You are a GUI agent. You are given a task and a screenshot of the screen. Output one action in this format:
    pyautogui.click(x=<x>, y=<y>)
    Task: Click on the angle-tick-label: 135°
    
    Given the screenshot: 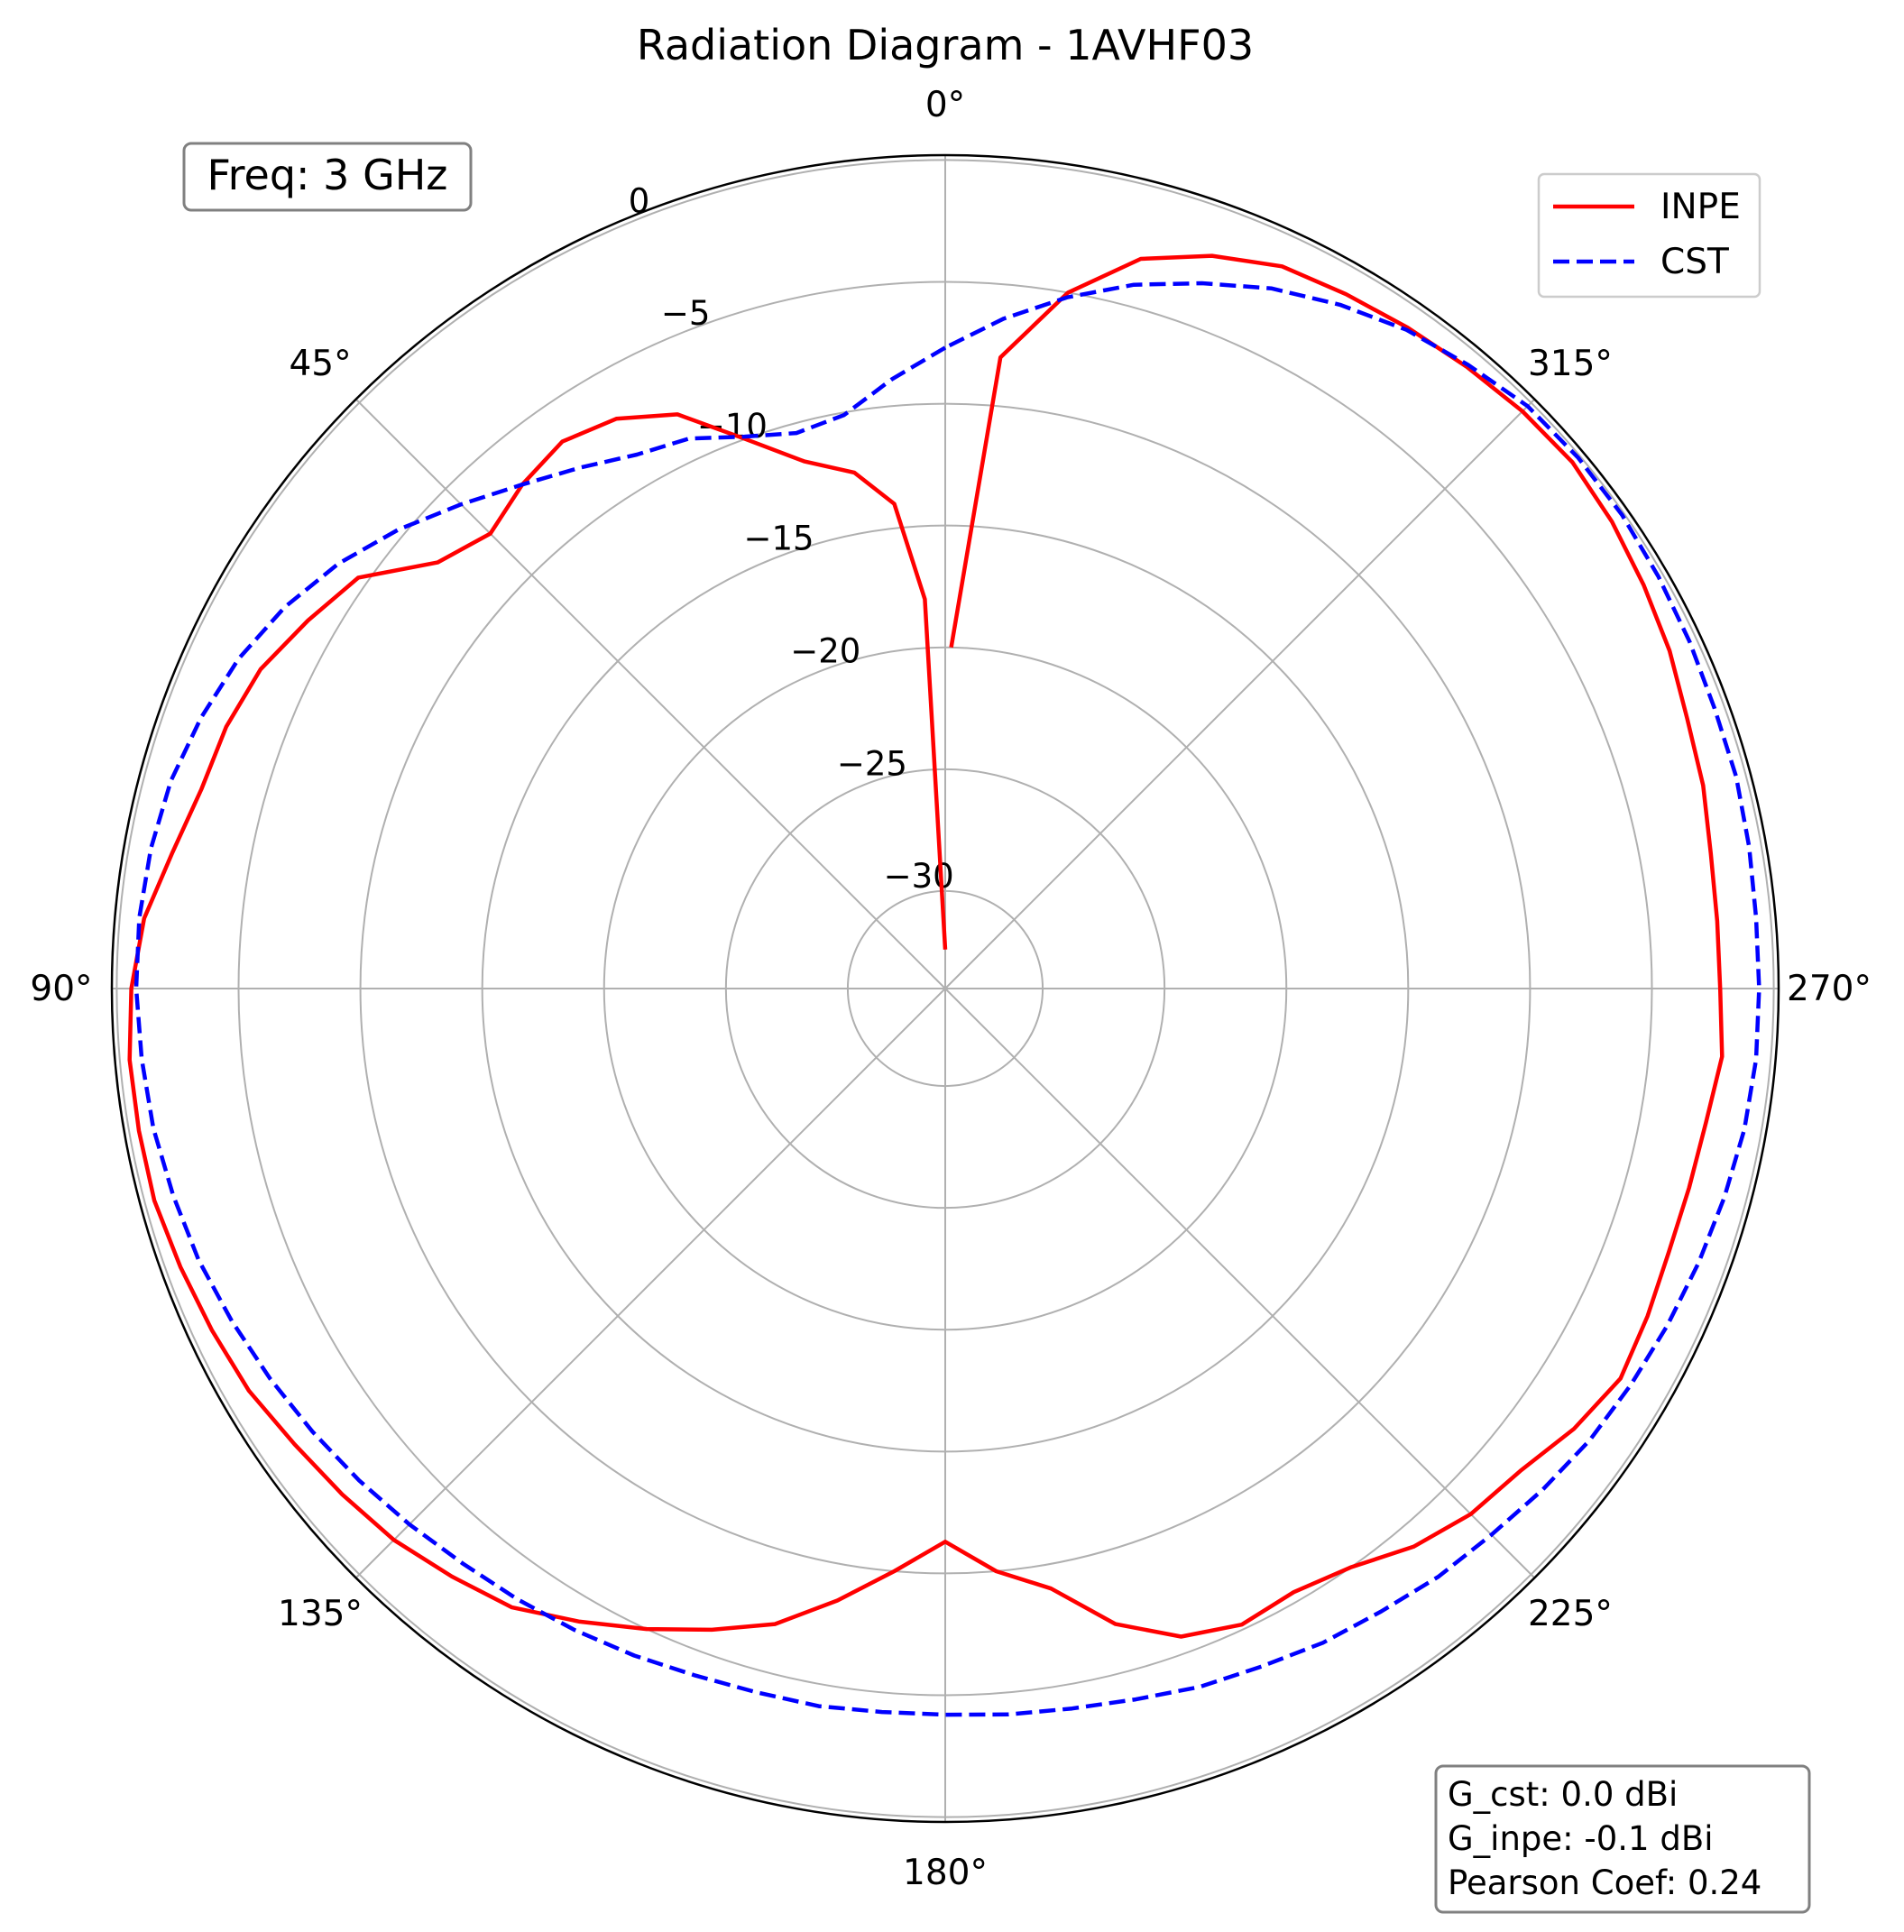 What is the action you would take?
    pyautogui.click(x=320, y=1614)
    